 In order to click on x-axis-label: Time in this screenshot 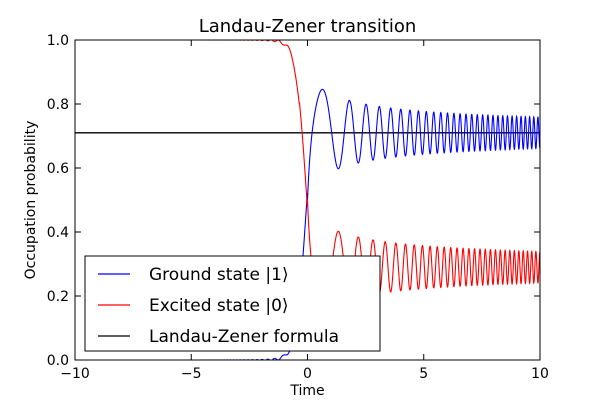, I will do `click(306, 391)`.